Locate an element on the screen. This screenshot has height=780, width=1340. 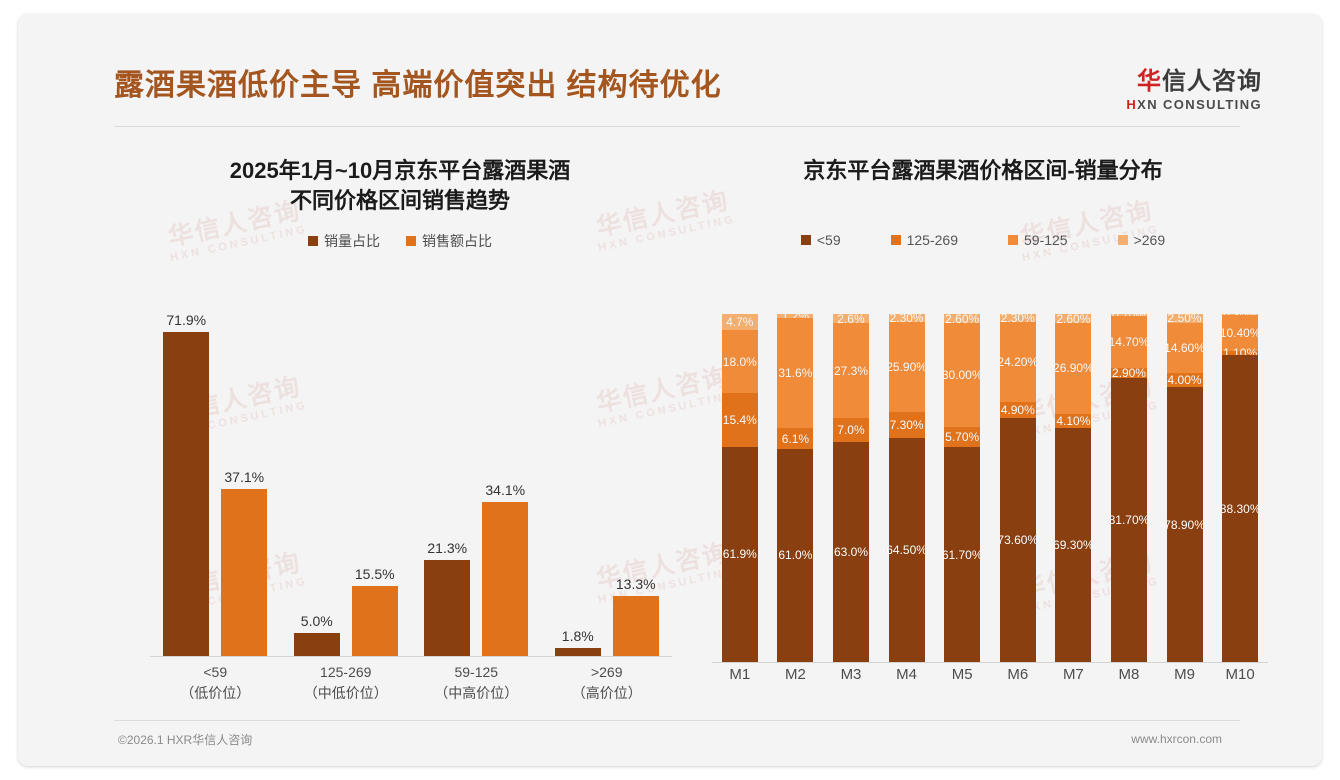
bar-volume: 1.8% is located at coordinates (577, 642).